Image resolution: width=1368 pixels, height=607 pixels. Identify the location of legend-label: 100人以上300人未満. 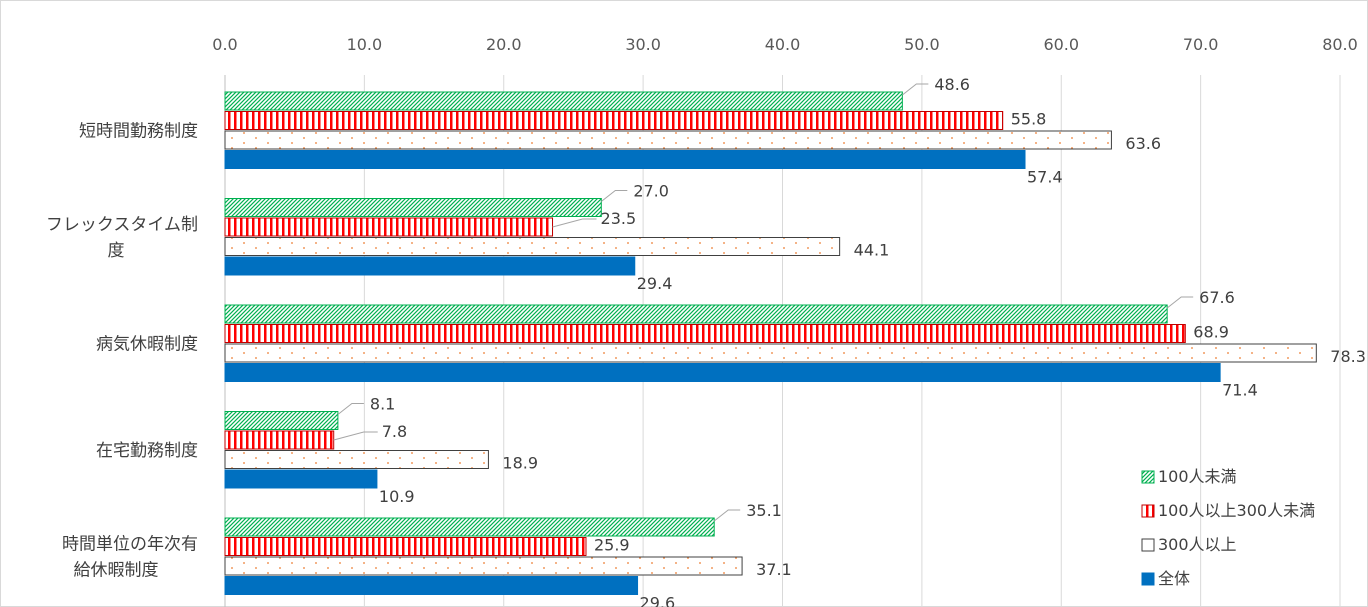
(1236, 510).